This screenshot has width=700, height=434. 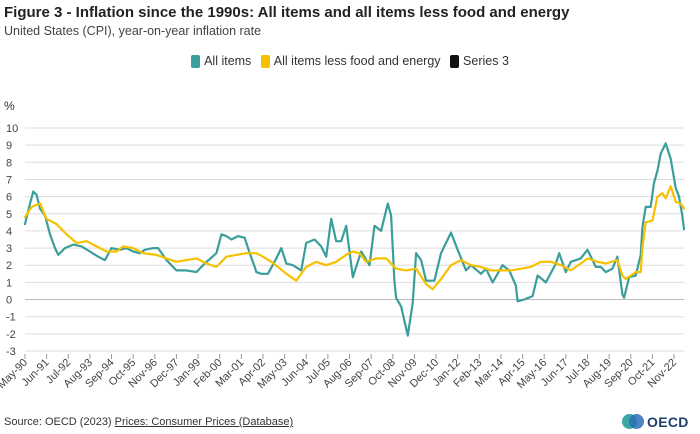 I want to click on source-prefix: Source: OECD (2023), so click(x=59, y=422).